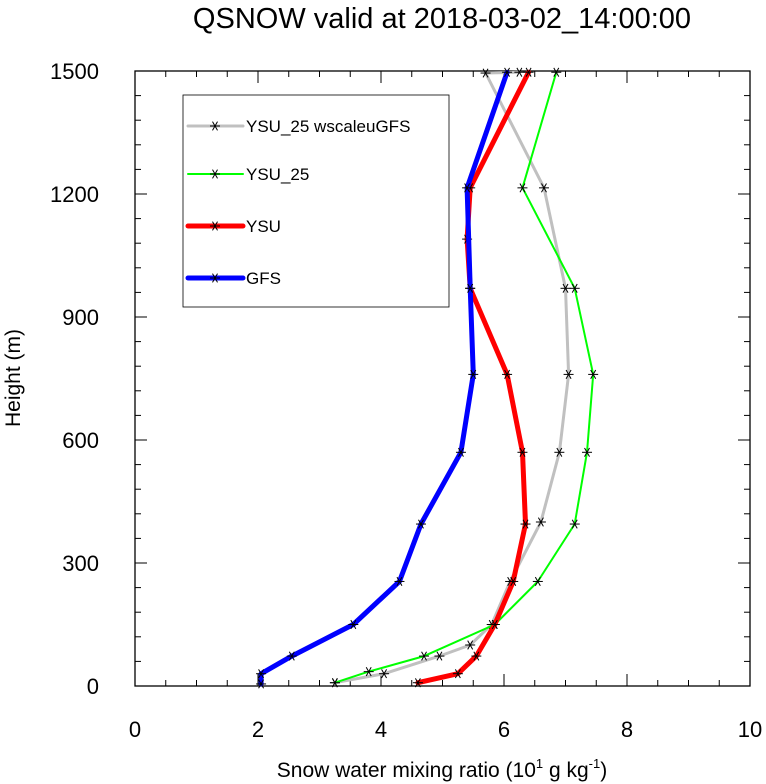  What do you see at coordinates (93, 686) in the screenshot?
I see `y-tick-label: 0` at bounding box center [93, 686].